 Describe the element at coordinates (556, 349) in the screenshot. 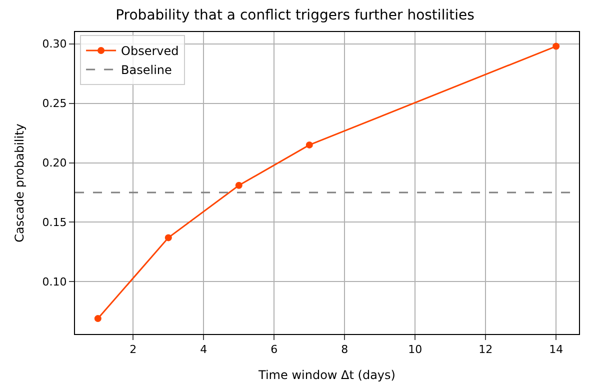

I see `x-tick-label: 14` at that location.